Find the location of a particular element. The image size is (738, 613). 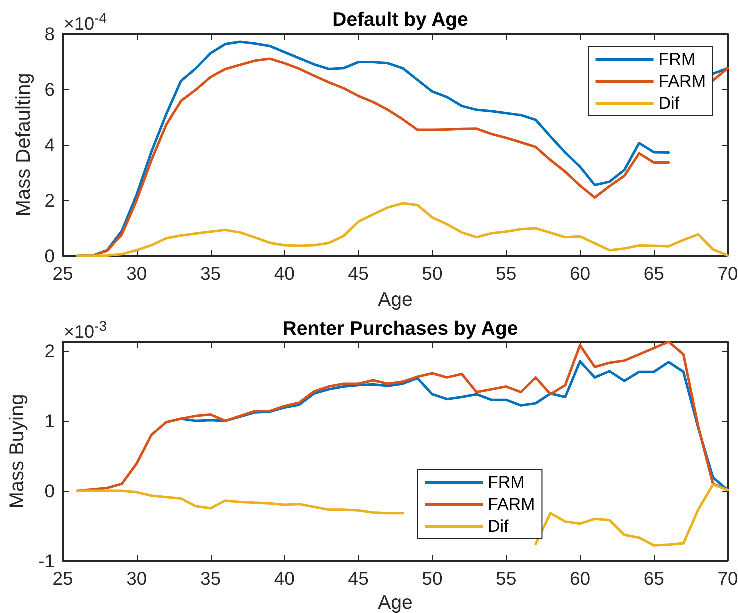

y-tick-label: 8 is located at coordinates (49, 34).